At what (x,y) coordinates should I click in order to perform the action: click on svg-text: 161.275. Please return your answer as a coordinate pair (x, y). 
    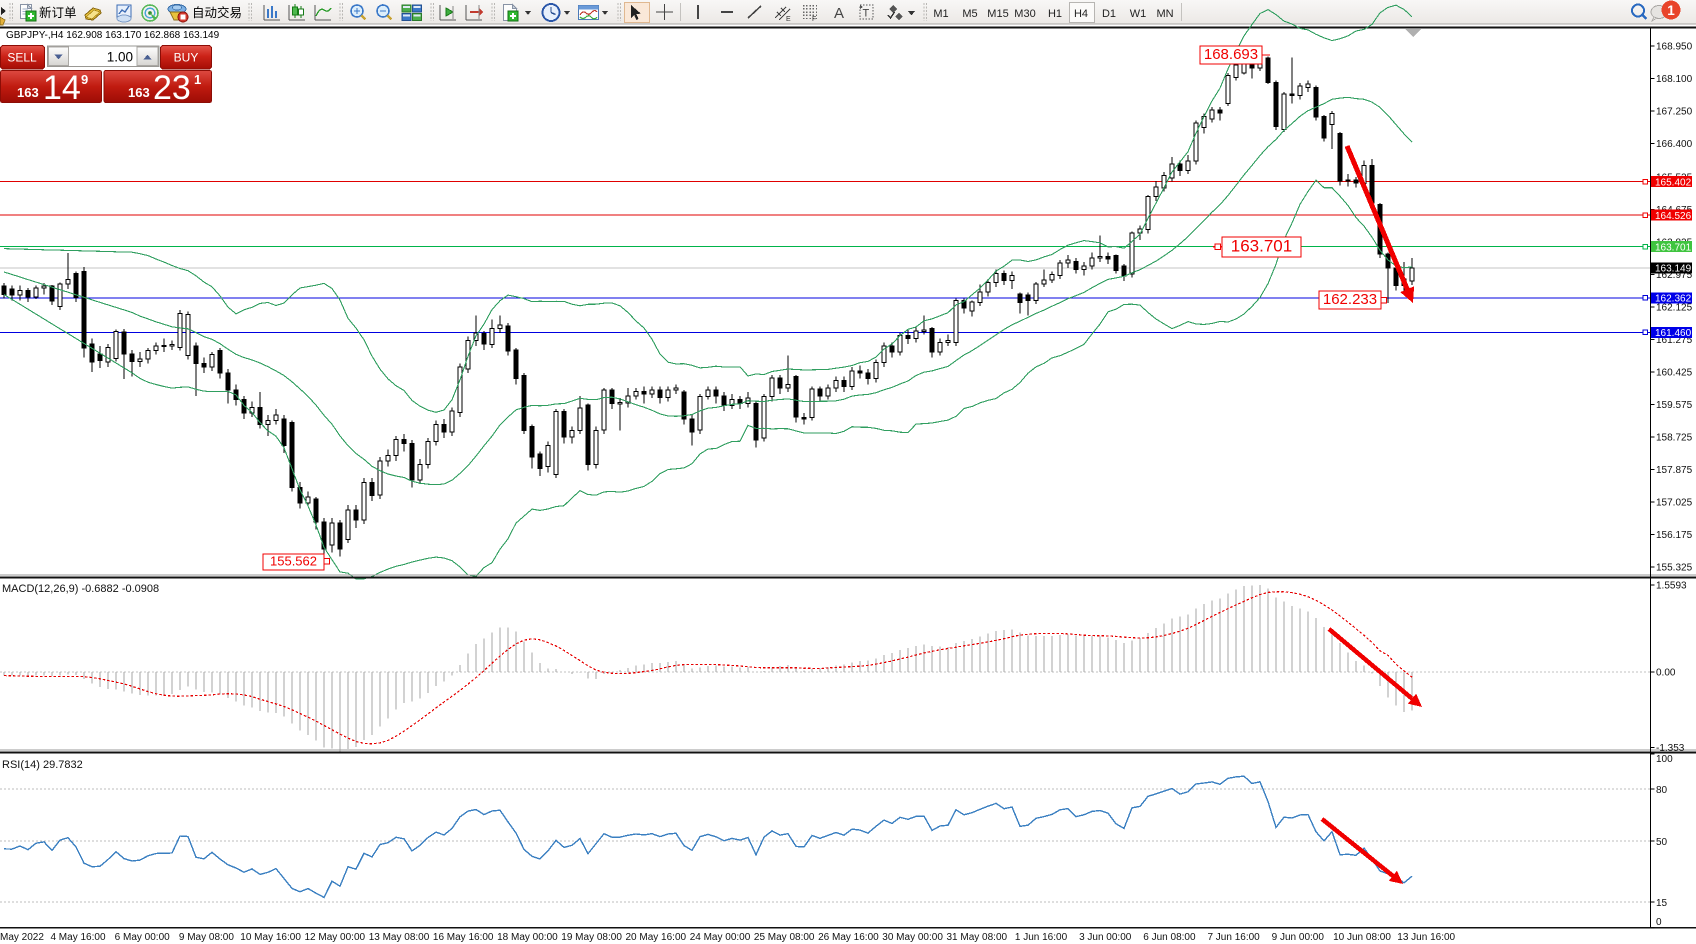
    Looking at the image, I should click on (1674, 340).